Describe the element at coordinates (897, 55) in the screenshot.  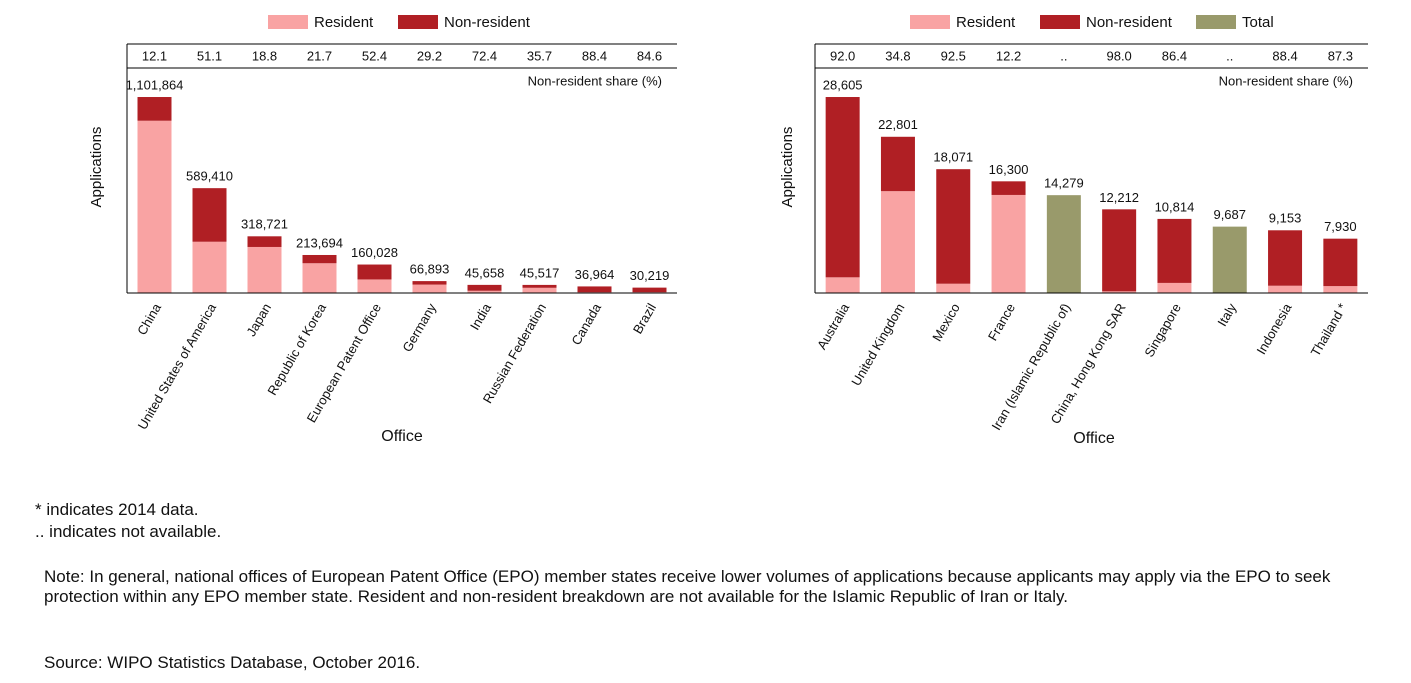
I see `share-value: 34.8` at that location.